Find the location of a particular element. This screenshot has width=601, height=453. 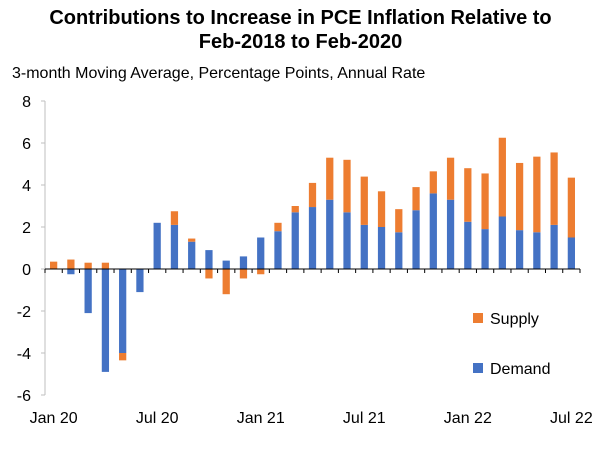

y-tick-label: -2 is located at coordinates (24, 312).